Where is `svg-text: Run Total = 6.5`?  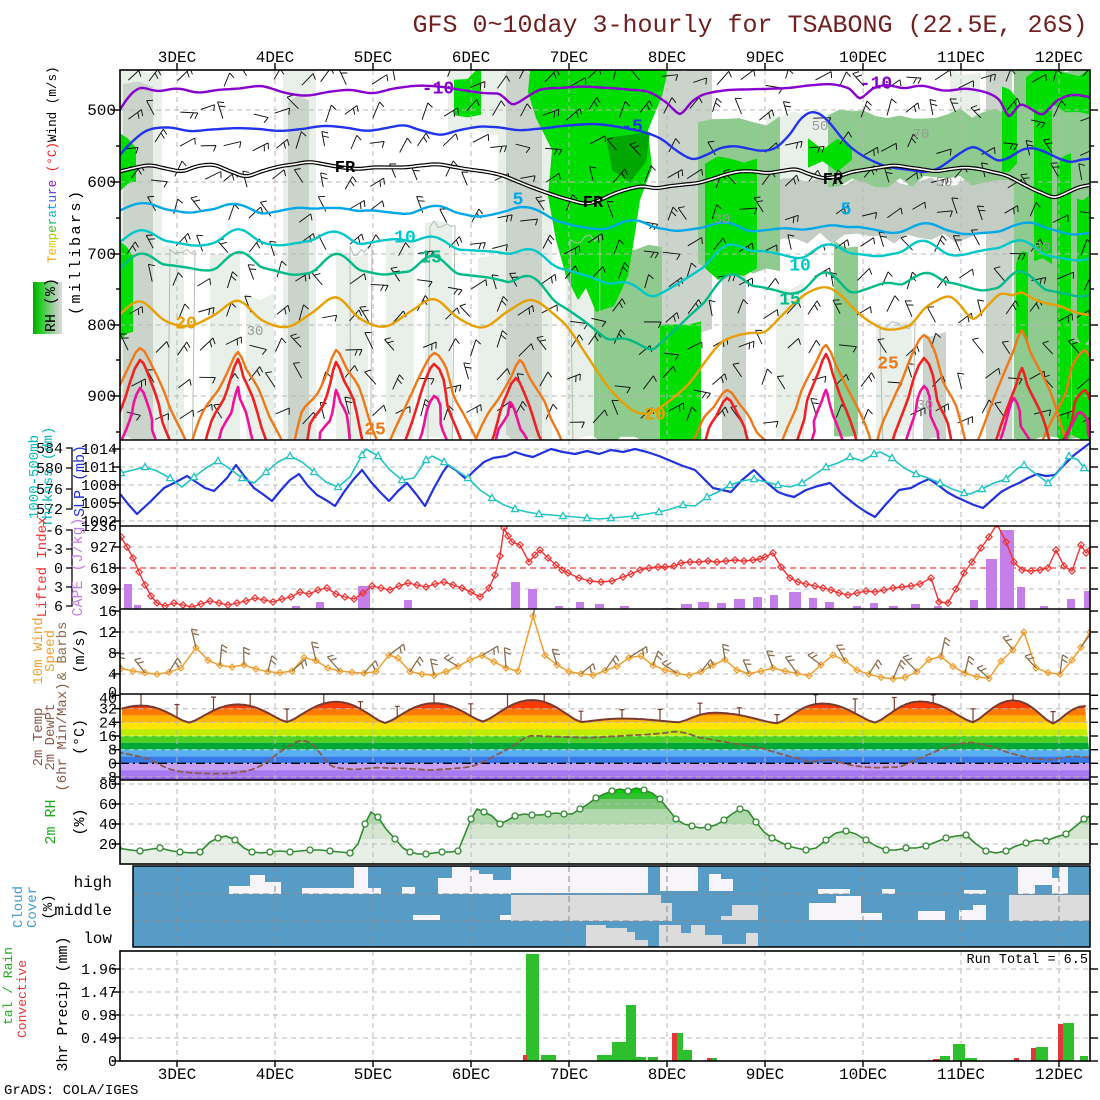 svg-text: Run Total = 6.5 is located at coordinates (1027, 960).